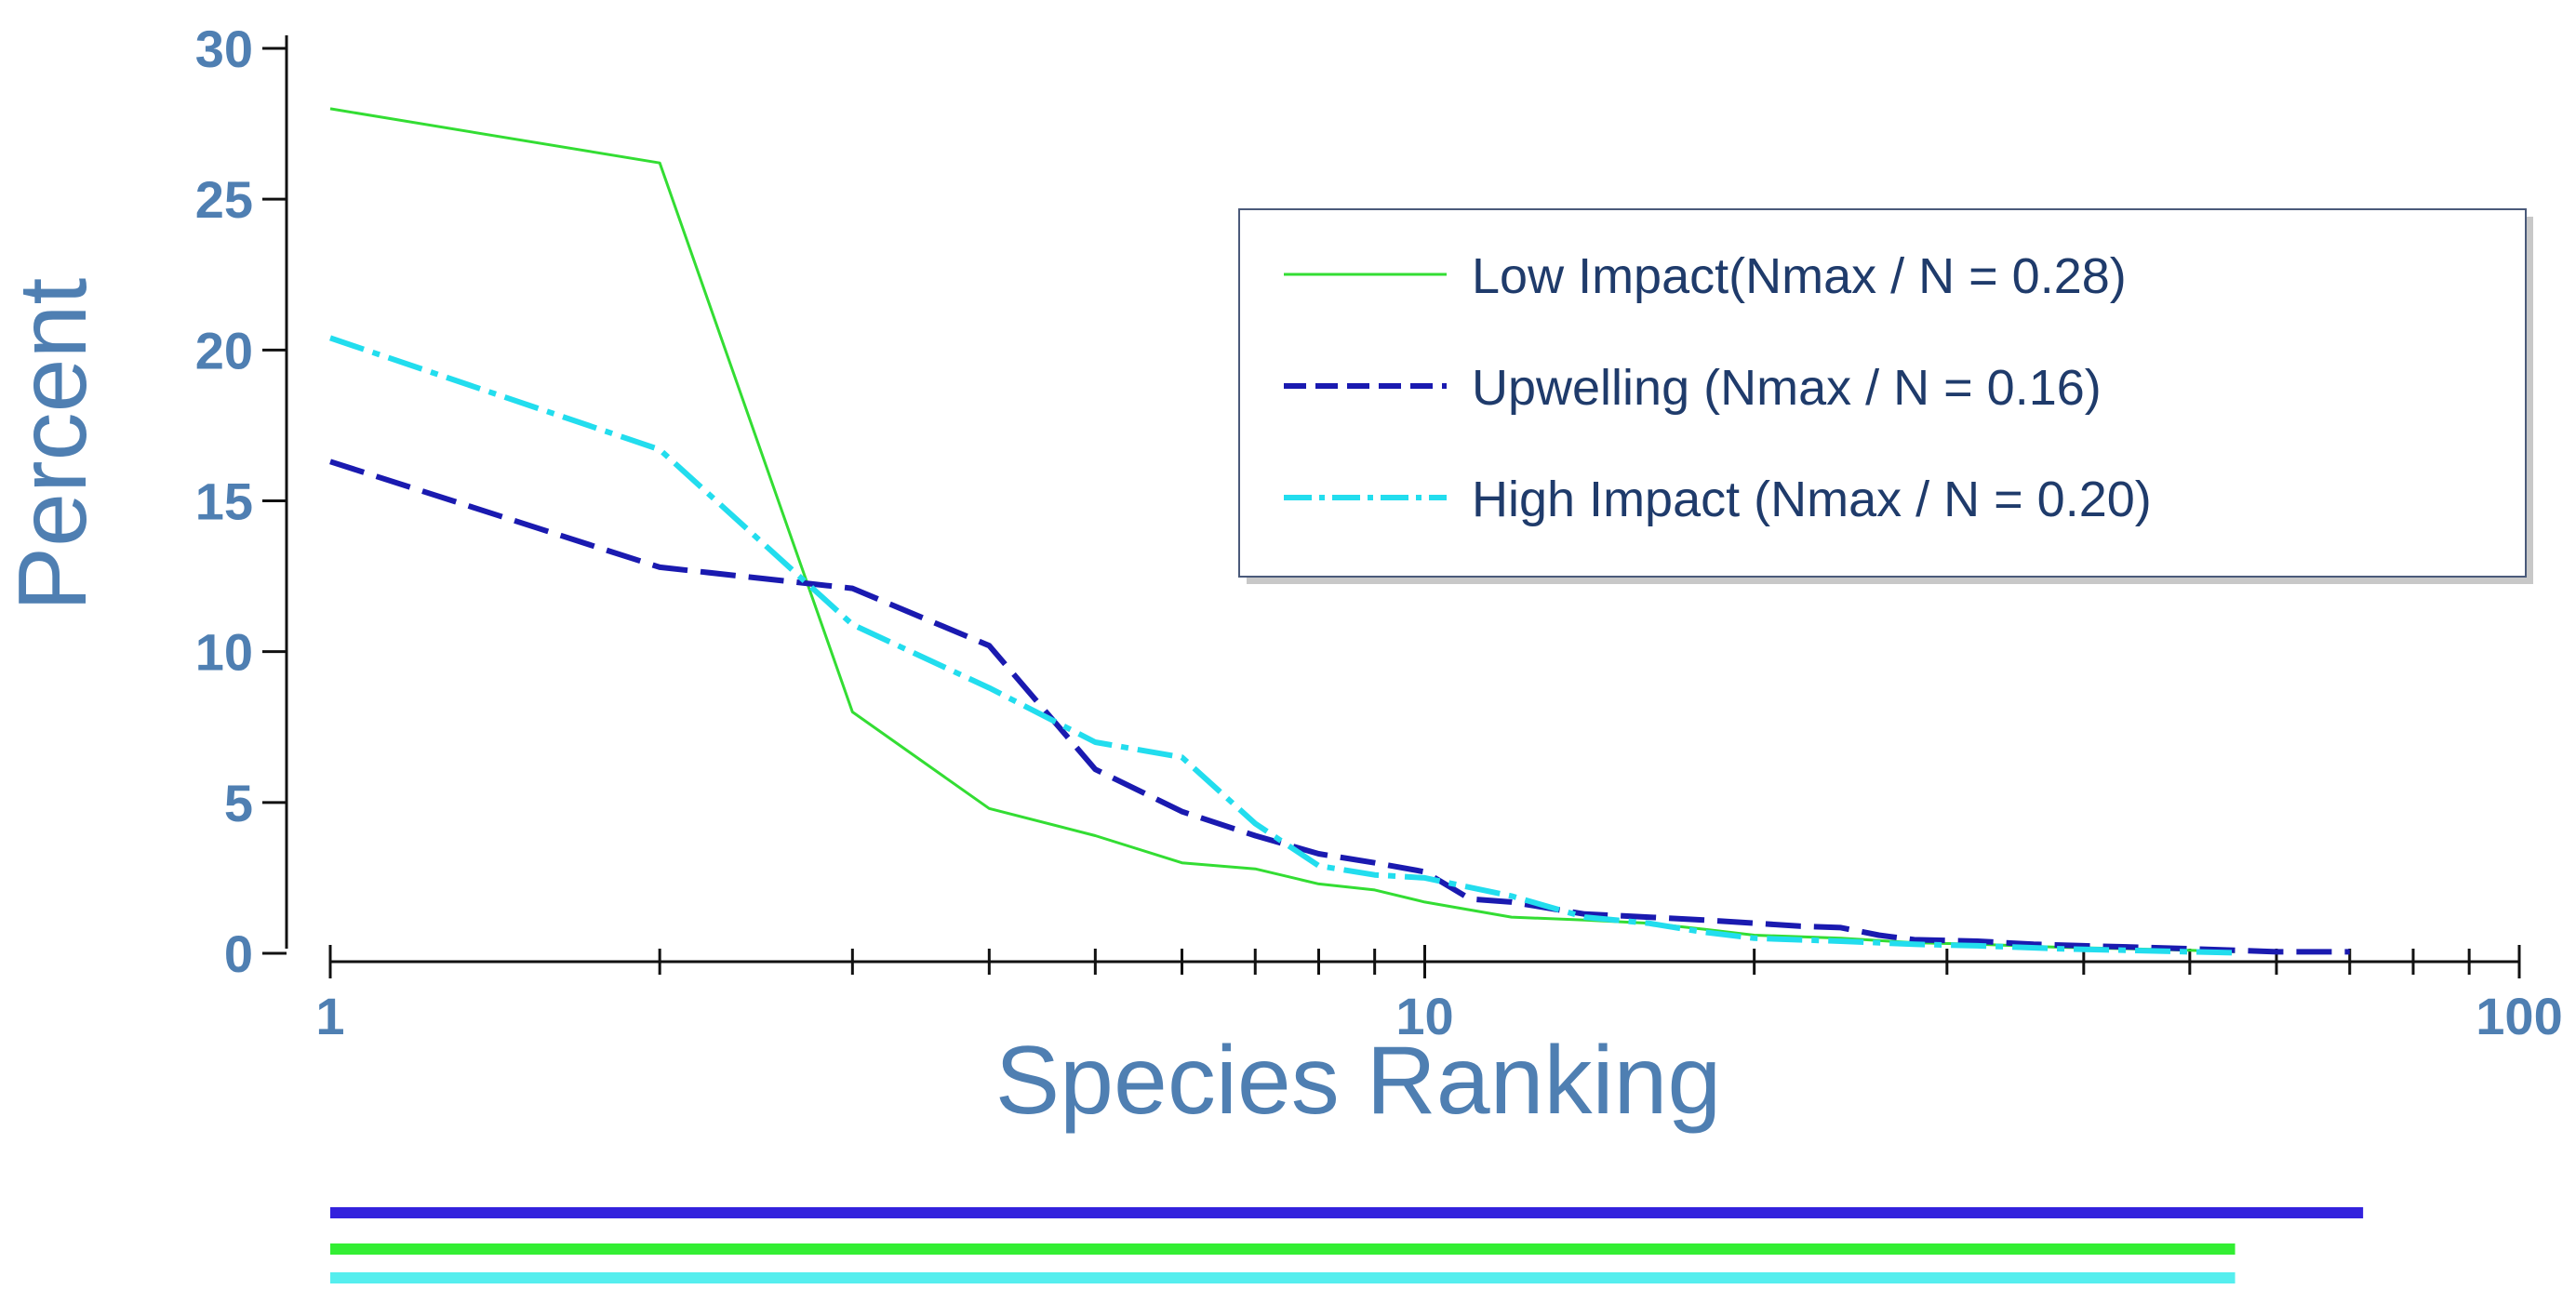  I want to click on legend-label-1: Low Impact(Nmax / N = 0.28), so click(1799, 276).